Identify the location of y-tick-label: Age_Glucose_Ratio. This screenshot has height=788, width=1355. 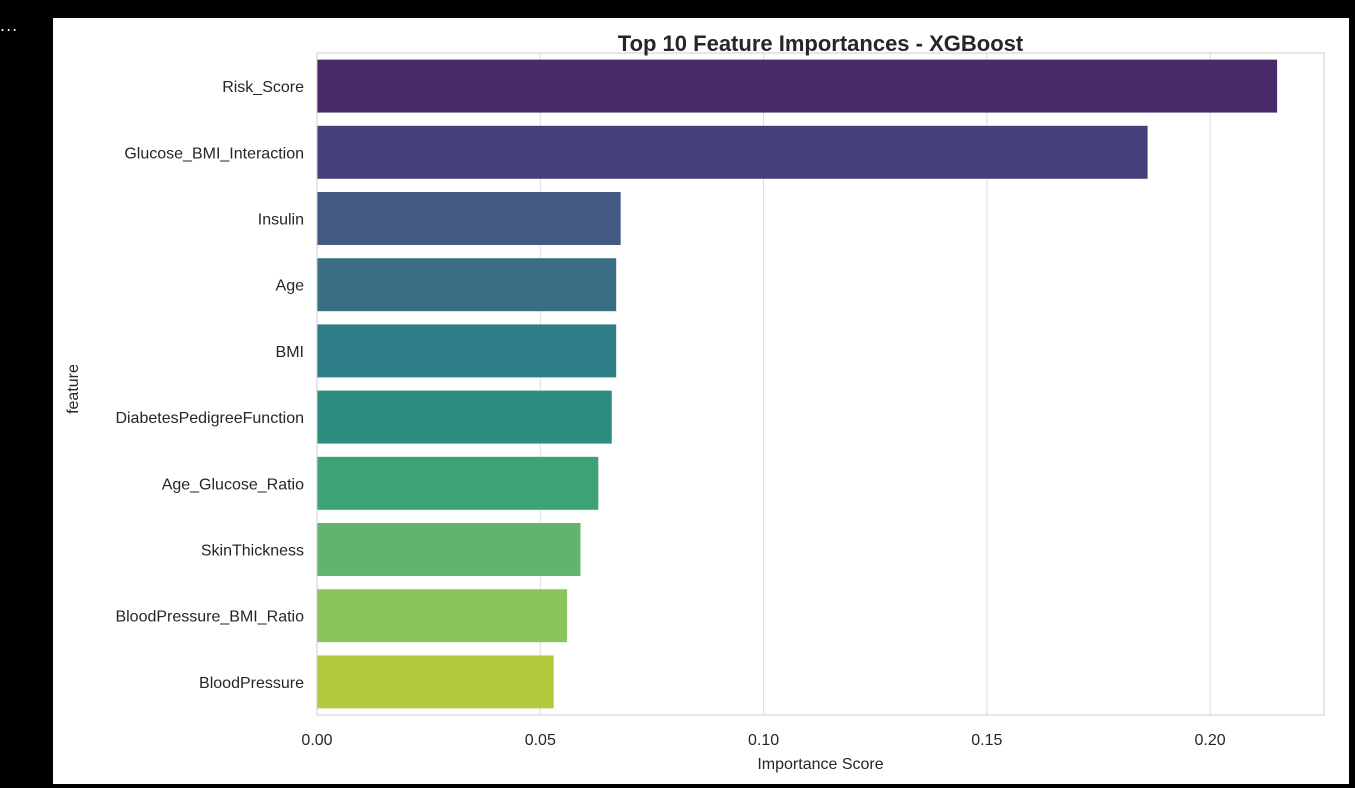
(233, 484).